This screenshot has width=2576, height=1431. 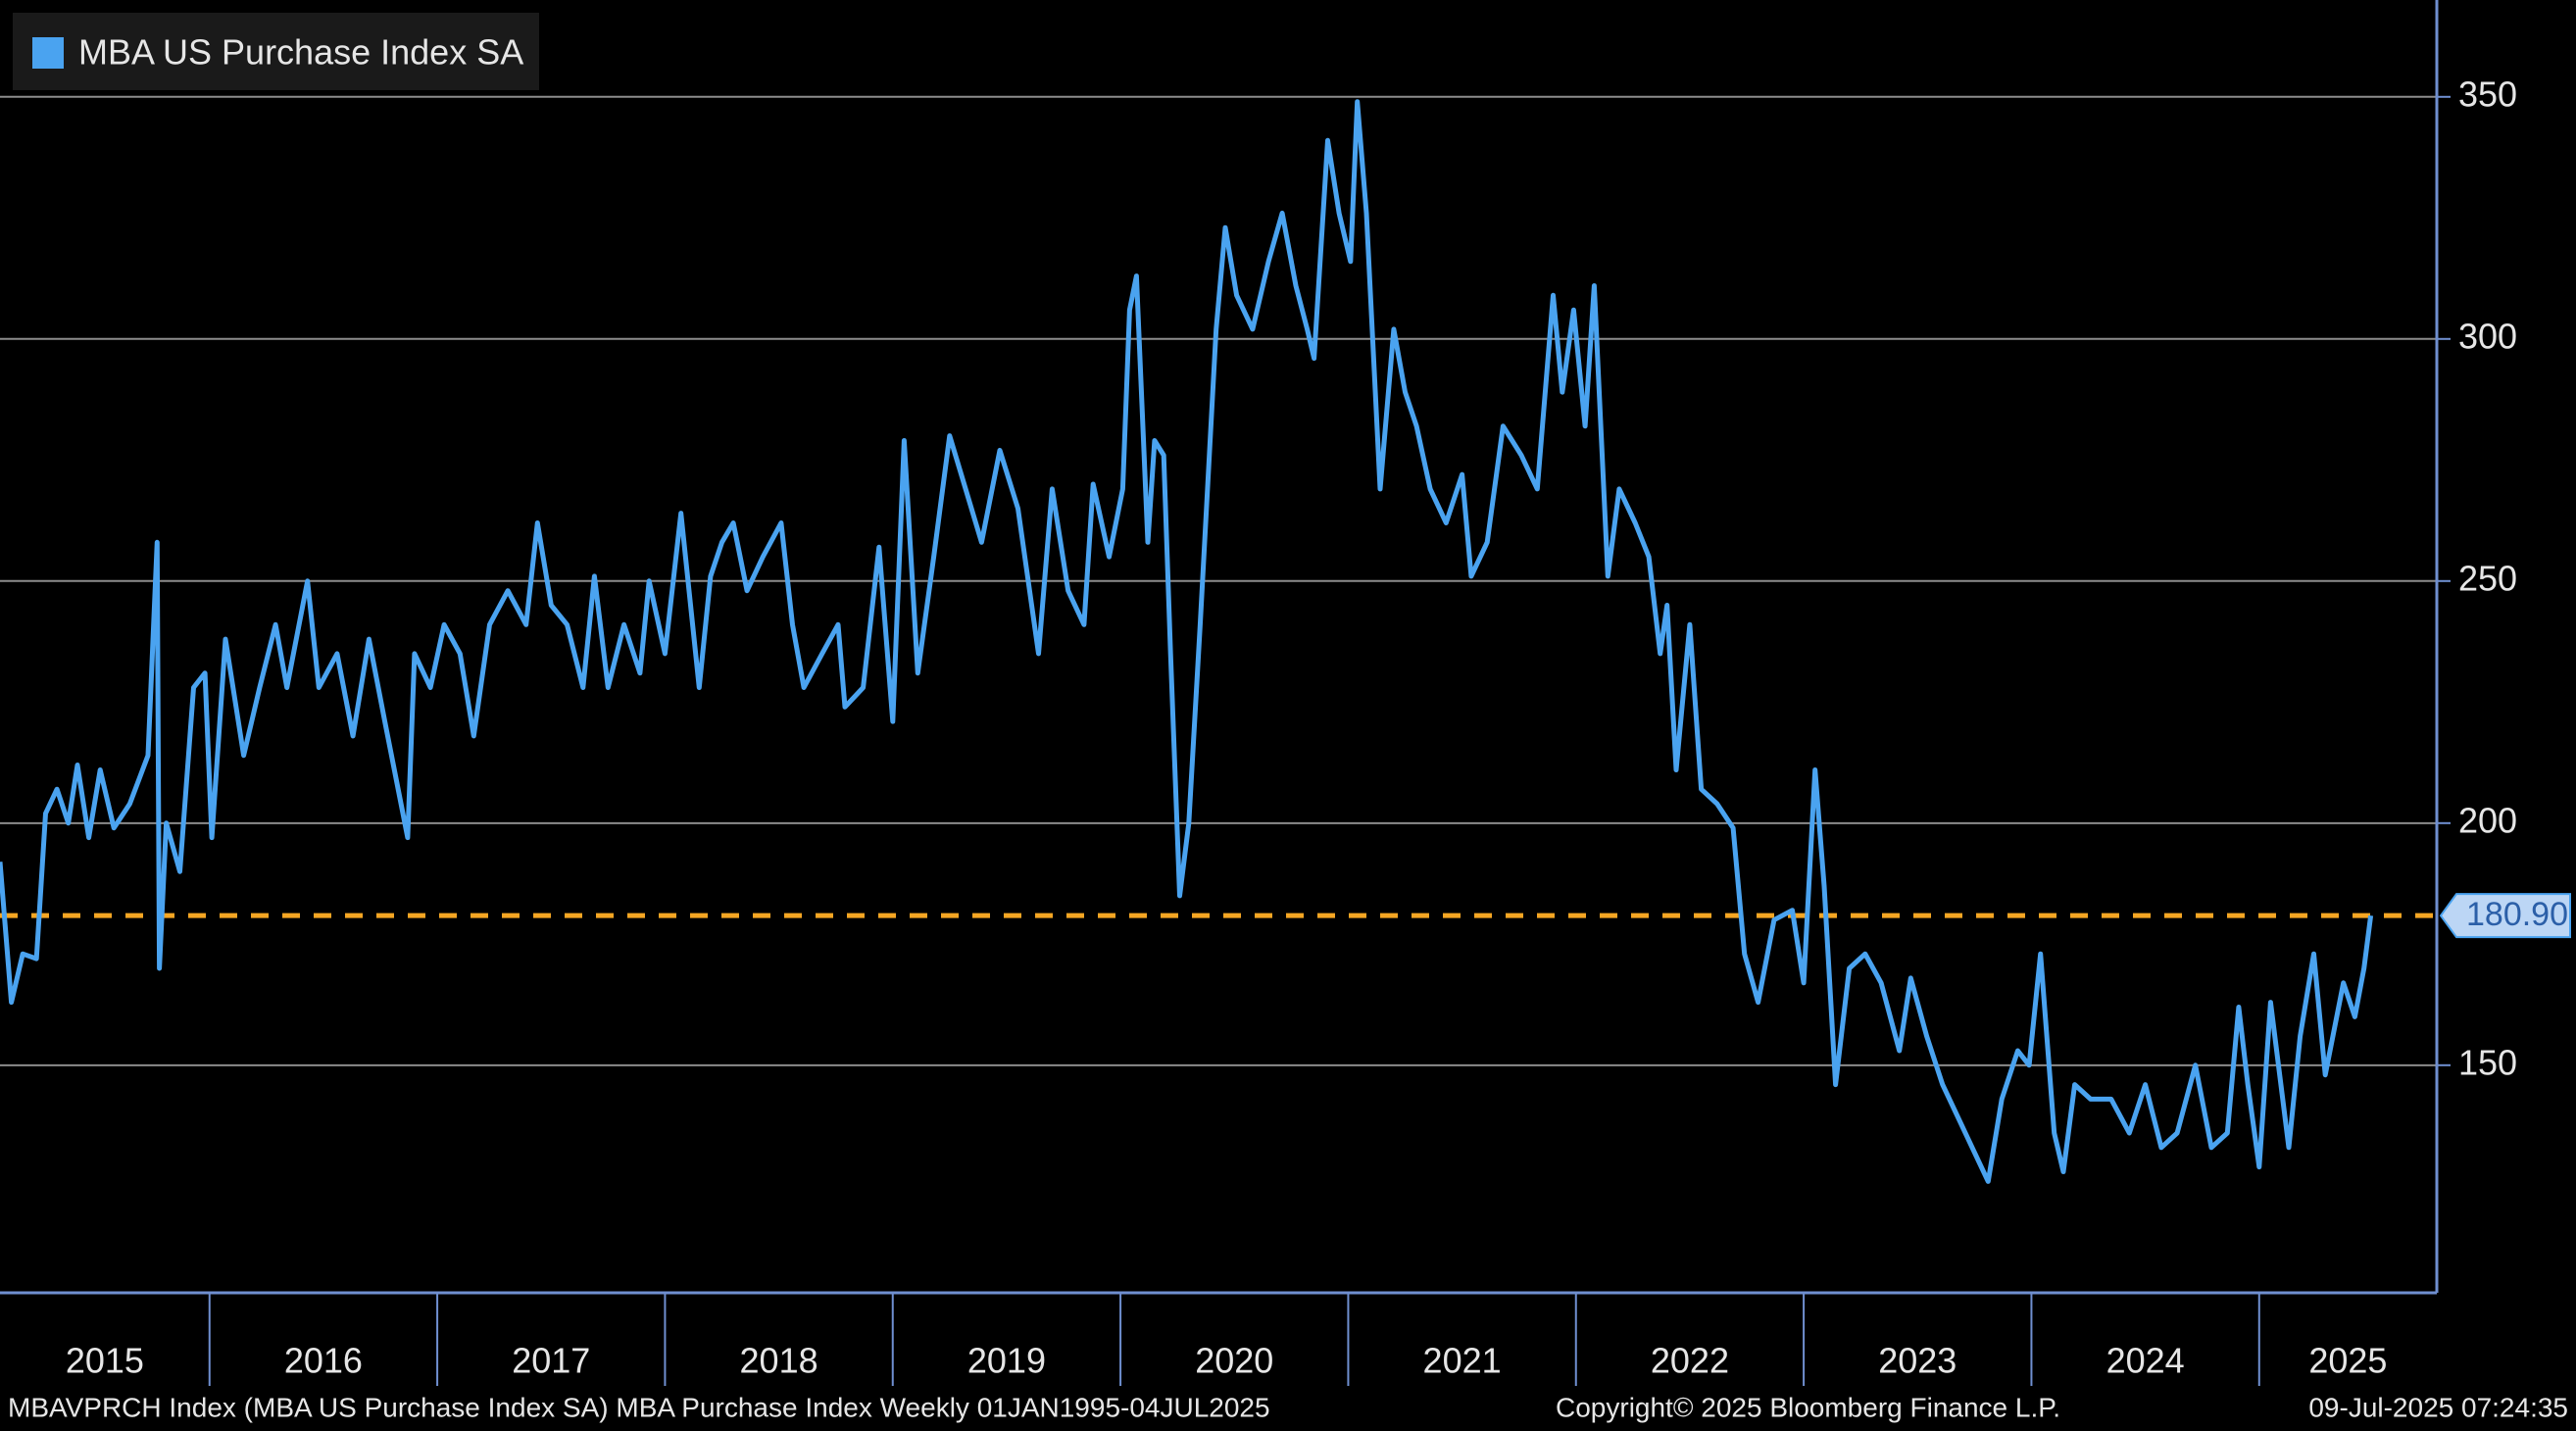 What do you see at coordinates (2487, 336) in the screenshot?
I see `y-tick-label: 300` at bounding box center [2487, 336].